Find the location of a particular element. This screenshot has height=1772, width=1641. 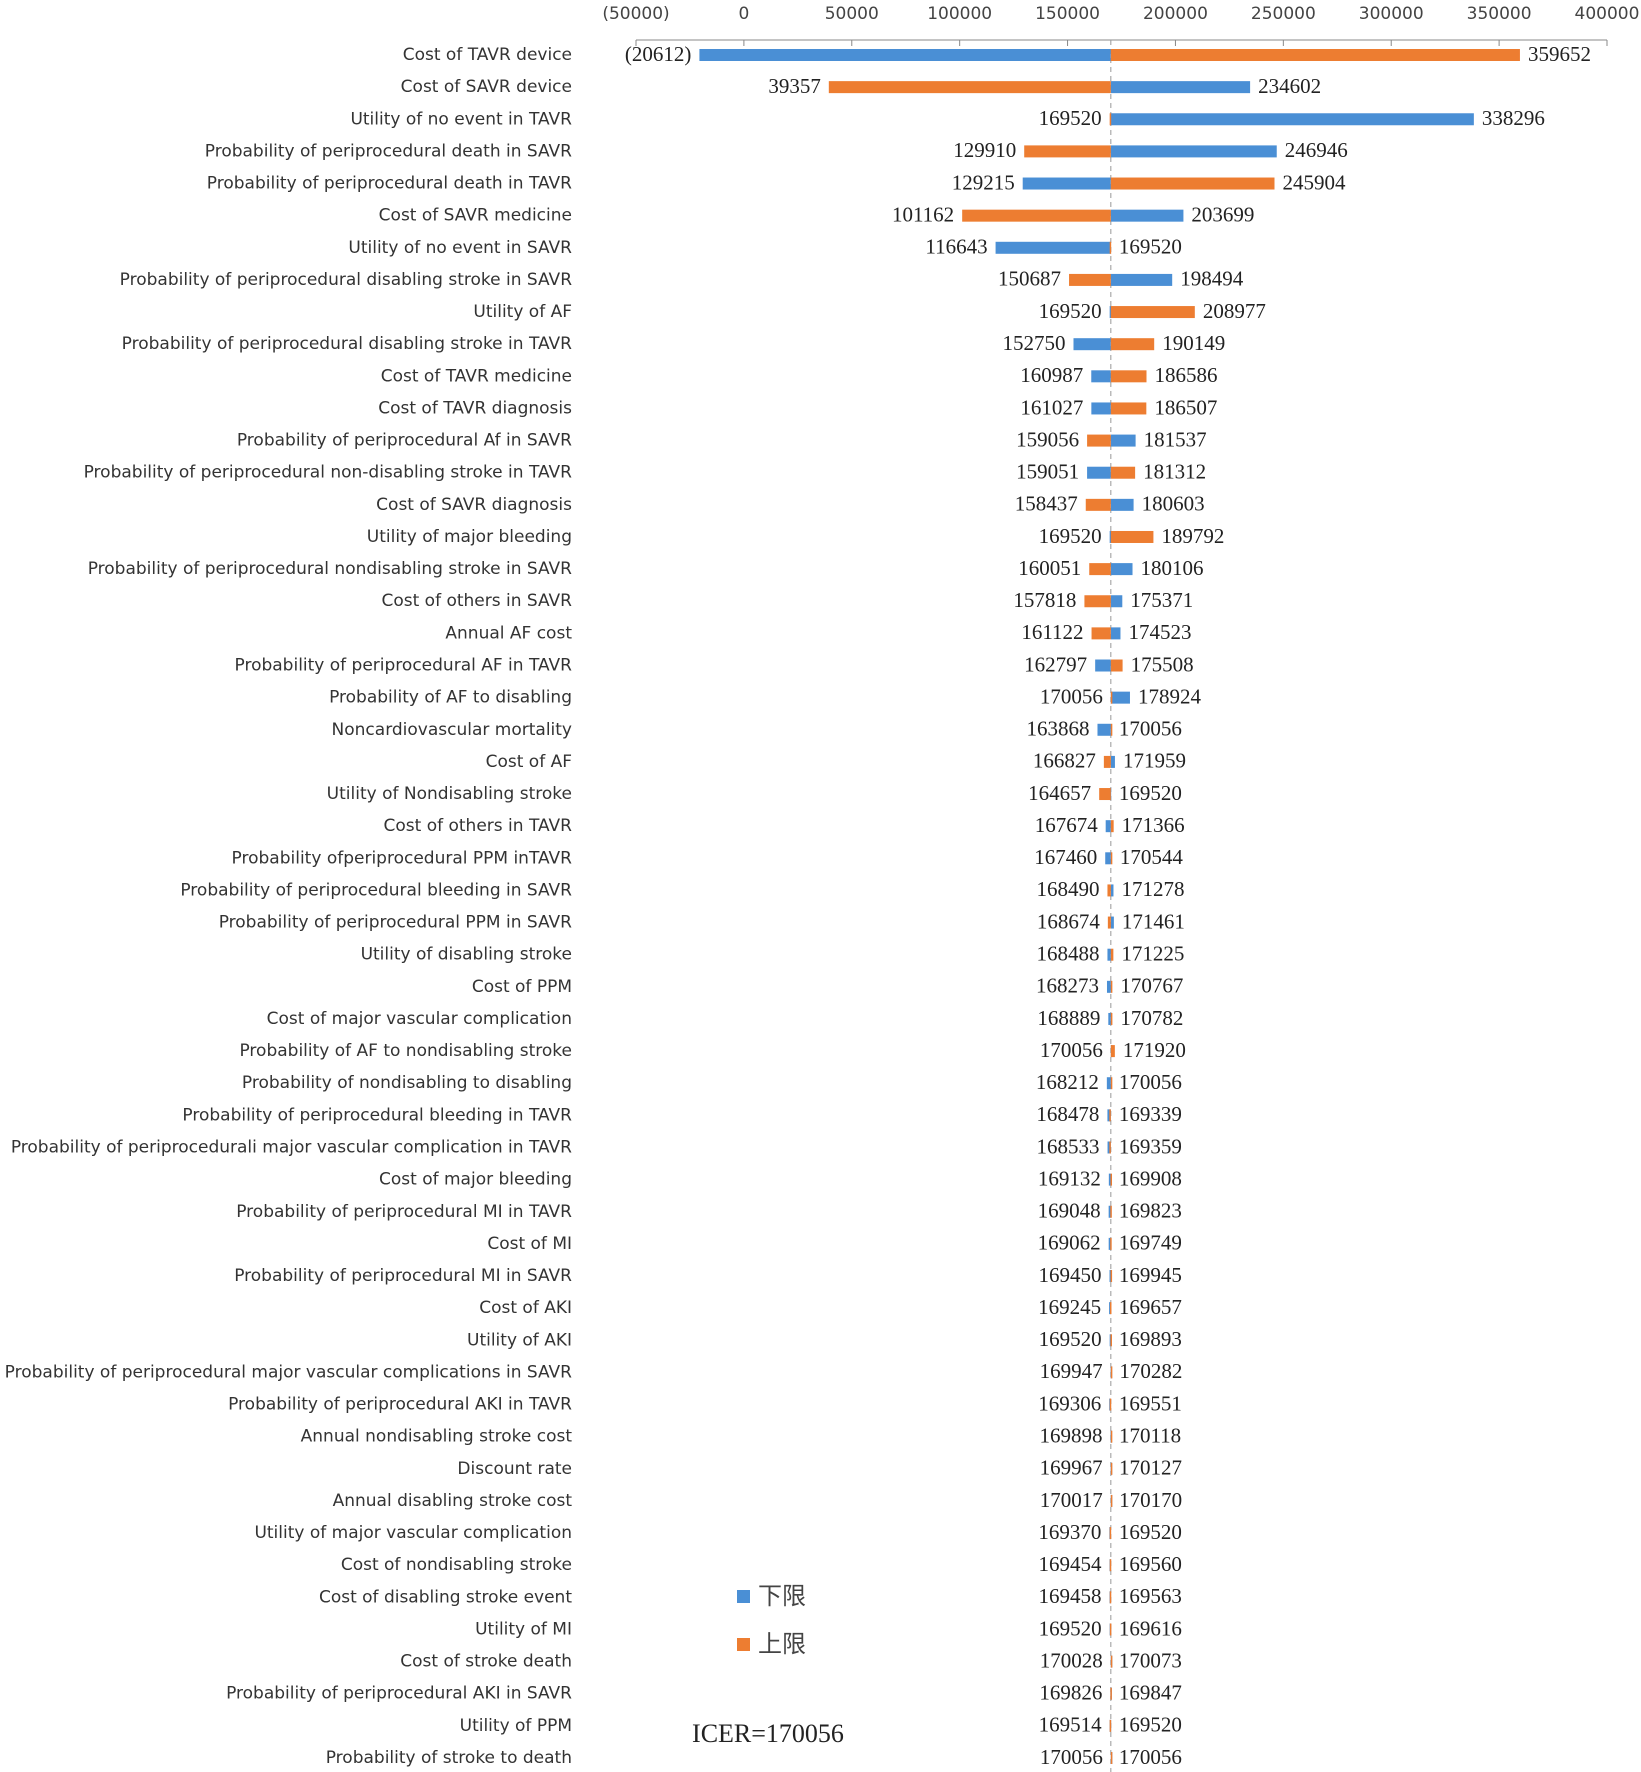

category-label: Probability of periprocedural MI in SAVR is located at coordinates (403, 1276).